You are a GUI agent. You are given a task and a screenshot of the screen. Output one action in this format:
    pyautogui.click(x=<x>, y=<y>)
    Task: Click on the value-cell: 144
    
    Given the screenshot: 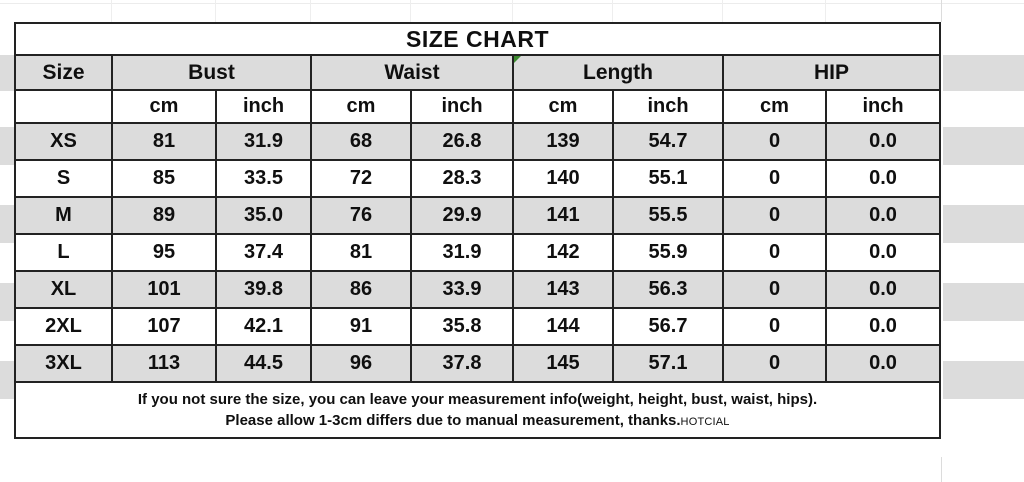 What is the action you would take?
    pyautogui.click(x=563, y=326)
    